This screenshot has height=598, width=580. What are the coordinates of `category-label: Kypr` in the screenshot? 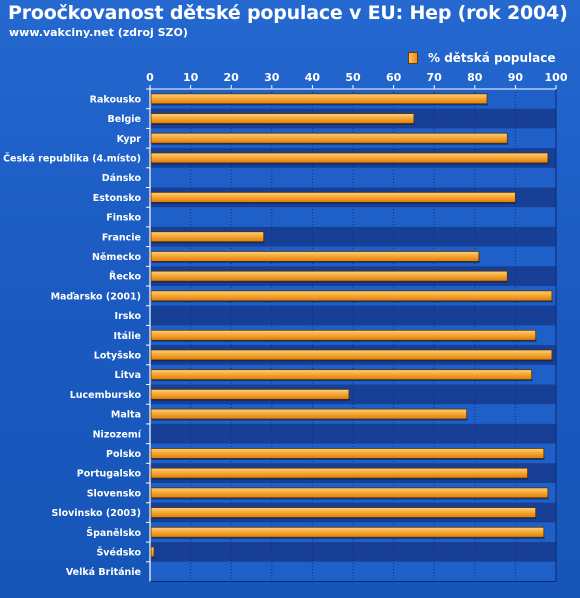 It's located at (129, 139).